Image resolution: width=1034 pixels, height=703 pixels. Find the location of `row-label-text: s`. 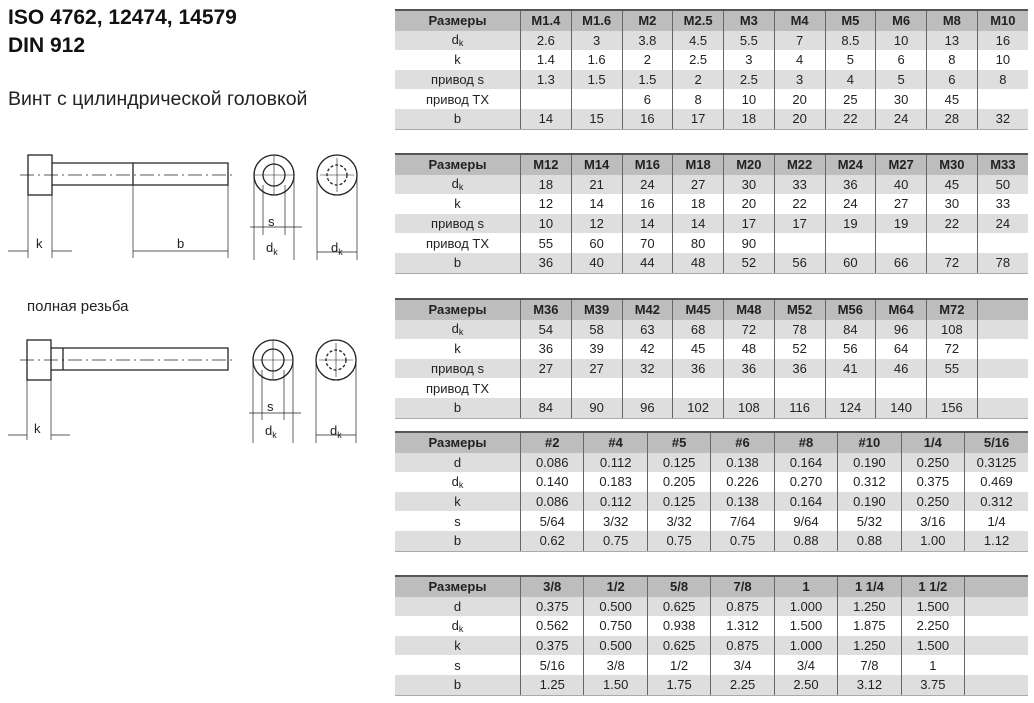

row-label-text: s is located at coordinates (457, 521).